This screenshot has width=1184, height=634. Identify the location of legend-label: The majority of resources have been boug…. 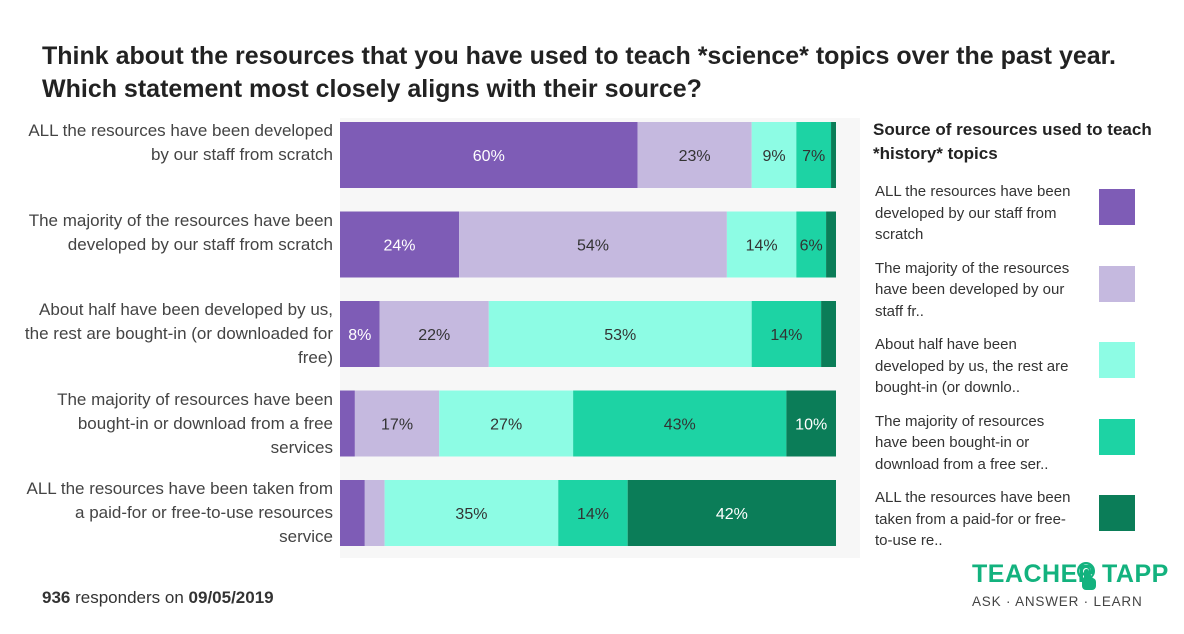
(962, 442).